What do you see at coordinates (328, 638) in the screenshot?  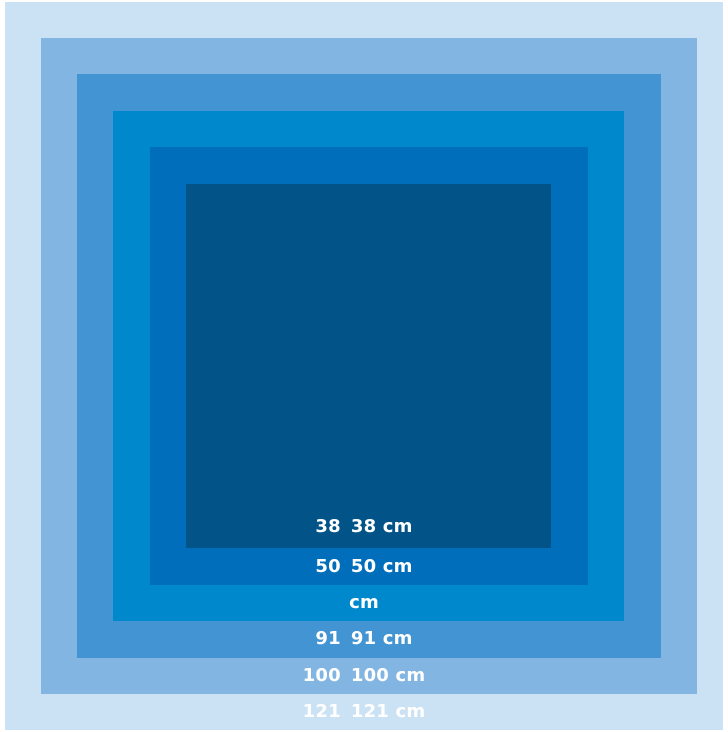 I see `size-number-91: 91` at bounding box center [328, 638].